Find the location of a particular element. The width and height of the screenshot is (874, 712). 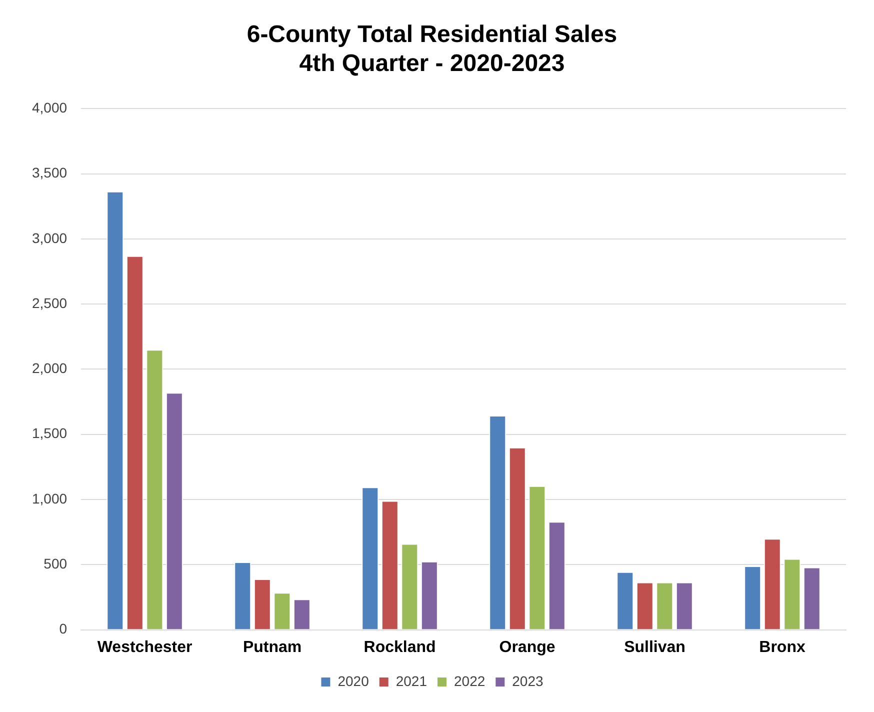

x-tick-label: Westchester is located at coordinates (144, 647).